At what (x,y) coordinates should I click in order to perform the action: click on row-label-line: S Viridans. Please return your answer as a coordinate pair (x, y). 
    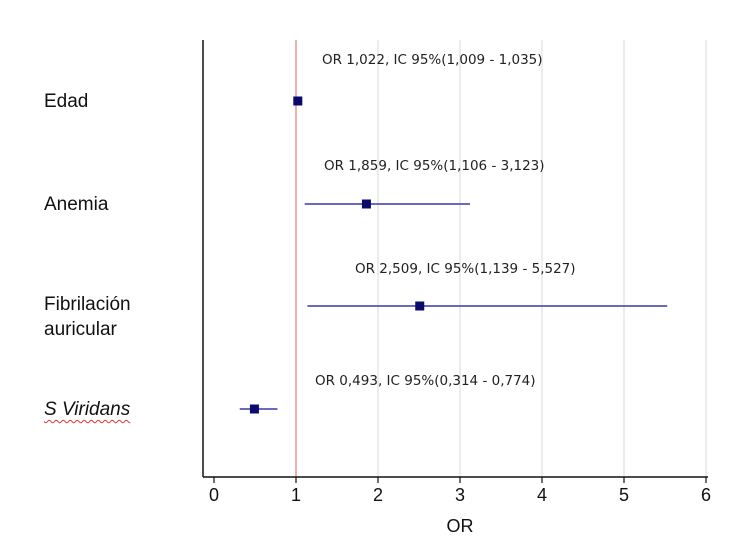
    Looking at the image, I should click on (87, 409).